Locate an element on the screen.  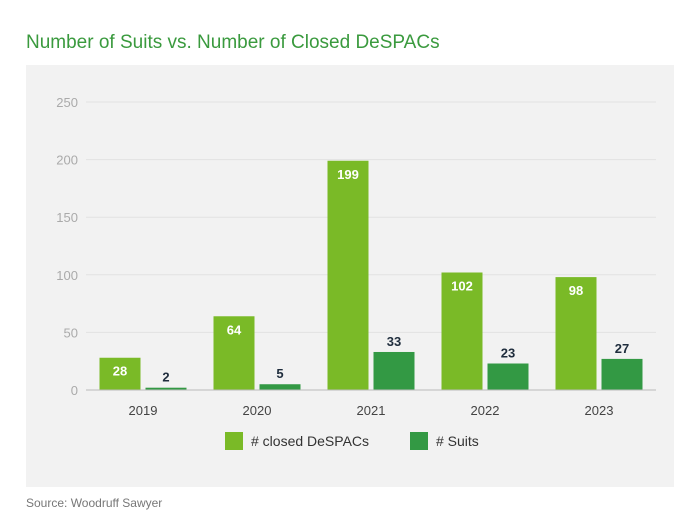
y-tick-label: 250 is located at coordinates (67, 102).